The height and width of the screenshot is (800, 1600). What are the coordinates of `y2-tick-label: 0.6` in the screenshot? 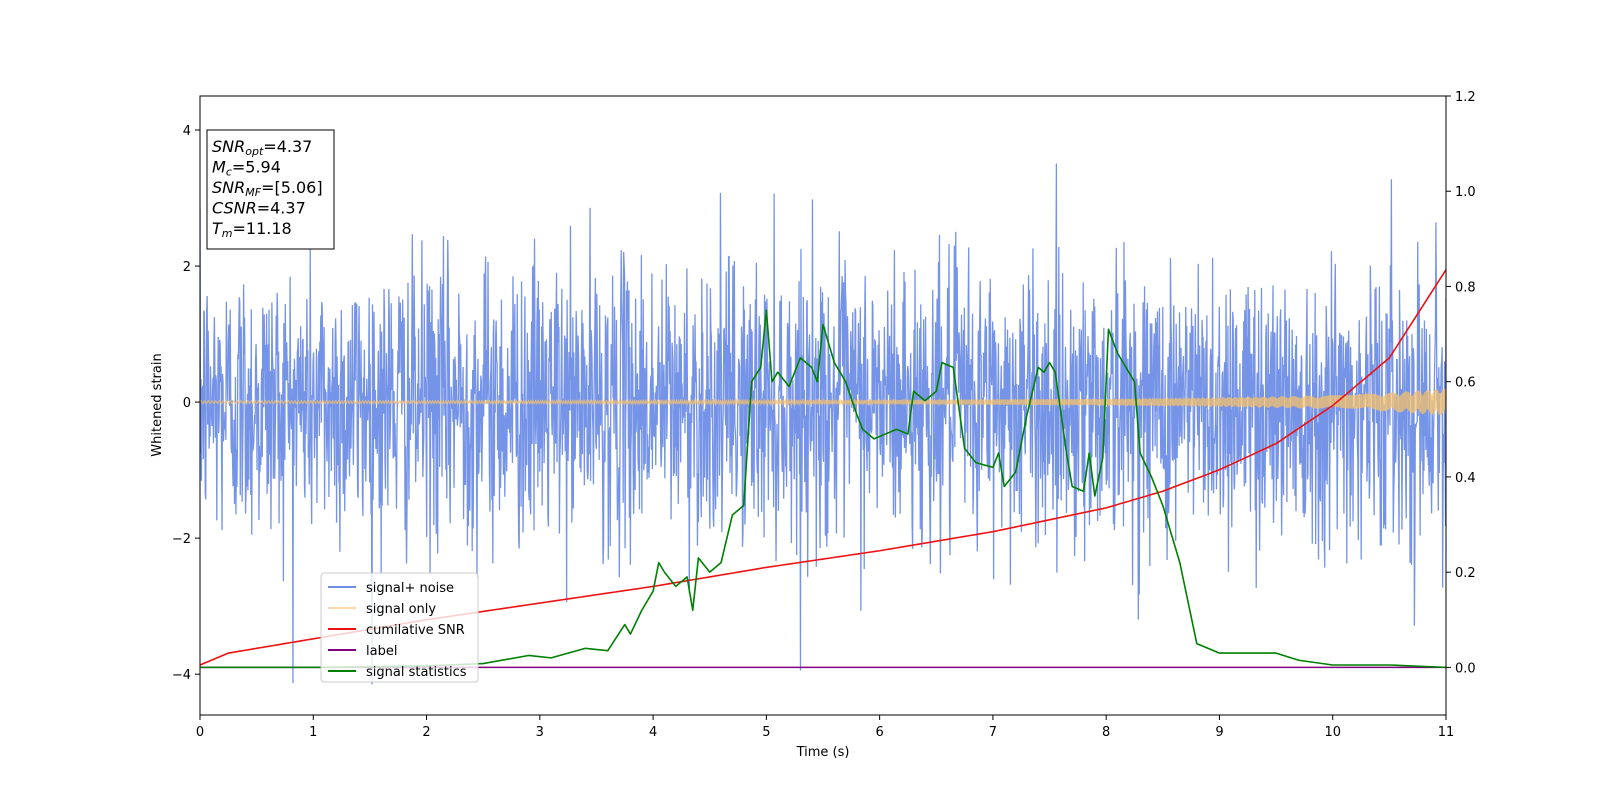 It's located at (1465, 383).